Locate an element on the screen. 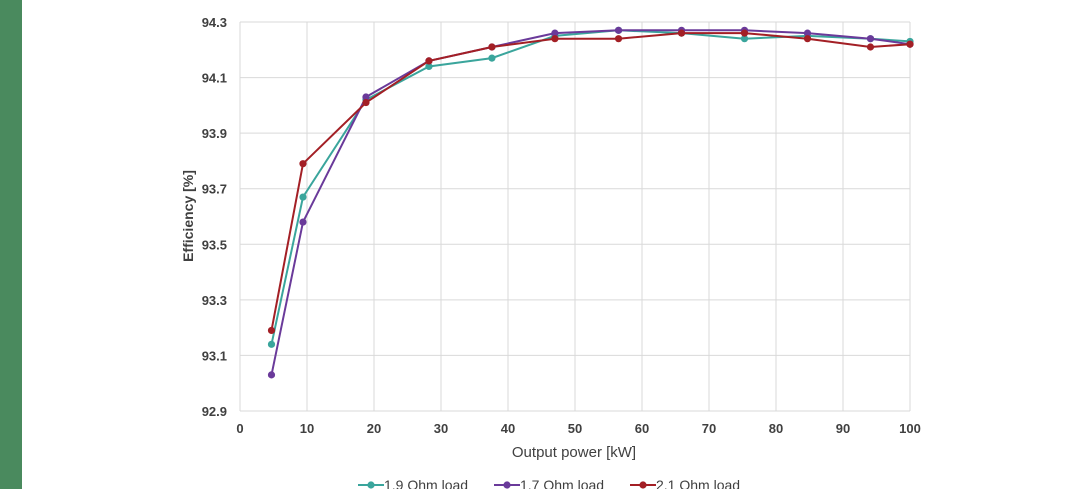  legend-label: 1.7 Ohm load is located at coordinates (562, 483).